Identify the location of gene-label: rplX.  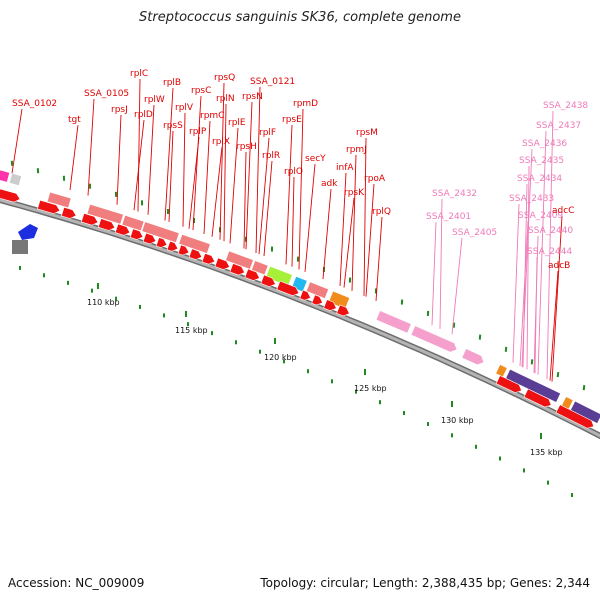
(221, 142).